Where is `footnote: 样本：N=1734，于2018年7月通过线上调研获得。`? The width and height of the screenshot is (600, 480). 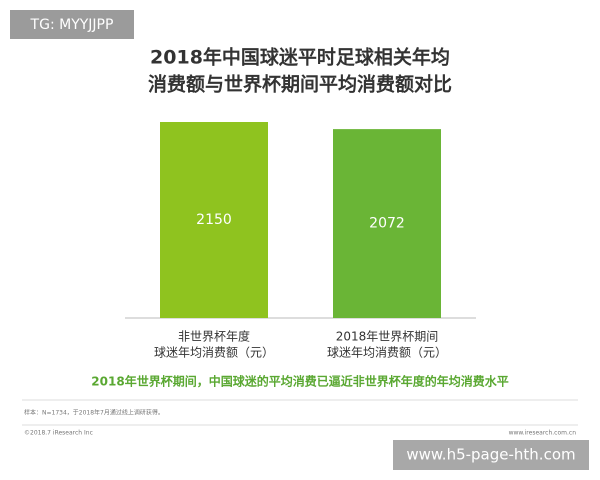 footnote: 样本：N=1734，于2018年7月通过线上调研获得。 is located at coordinates (94, 413).